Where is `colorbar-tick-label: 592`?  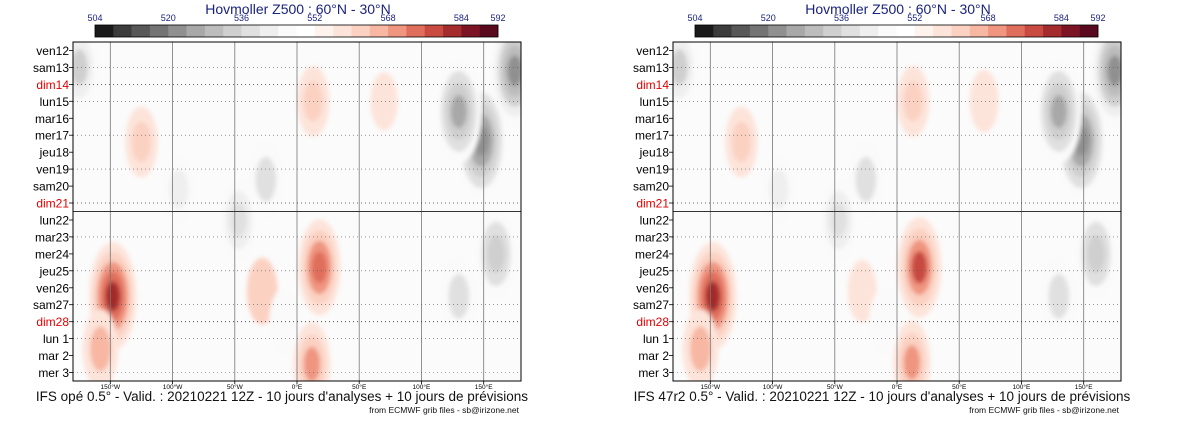
colorbar-tick-label: 592 is located at coordinates (1097, 18).